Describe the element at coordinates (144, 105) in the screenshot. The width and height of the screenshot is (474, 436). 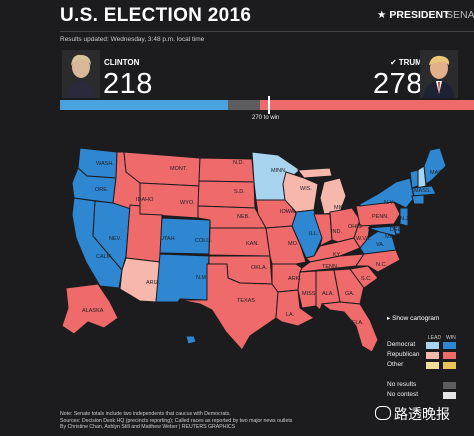
I see `electoral-bar-democrat` at that location.